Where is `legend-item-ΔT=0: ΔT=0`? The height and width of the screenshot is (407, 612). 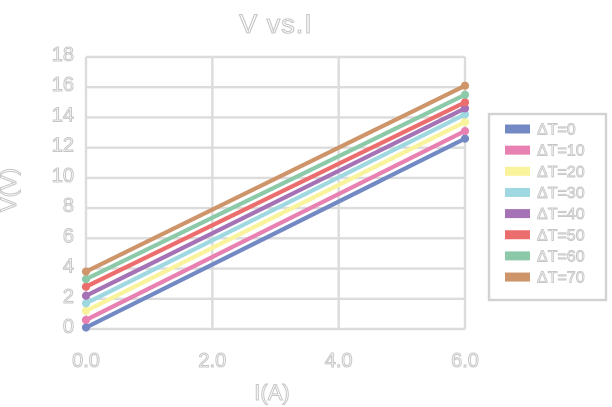 legend-item-ΔT=0: ΔT=0 is located at coordinates (540, 130).